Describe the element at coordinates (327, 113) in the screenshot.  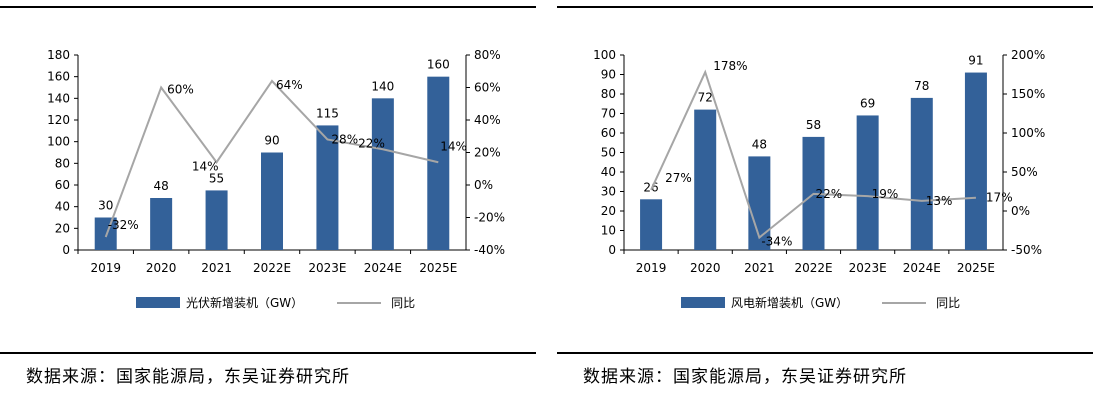
I see `bar-value-label: 115` at that location.